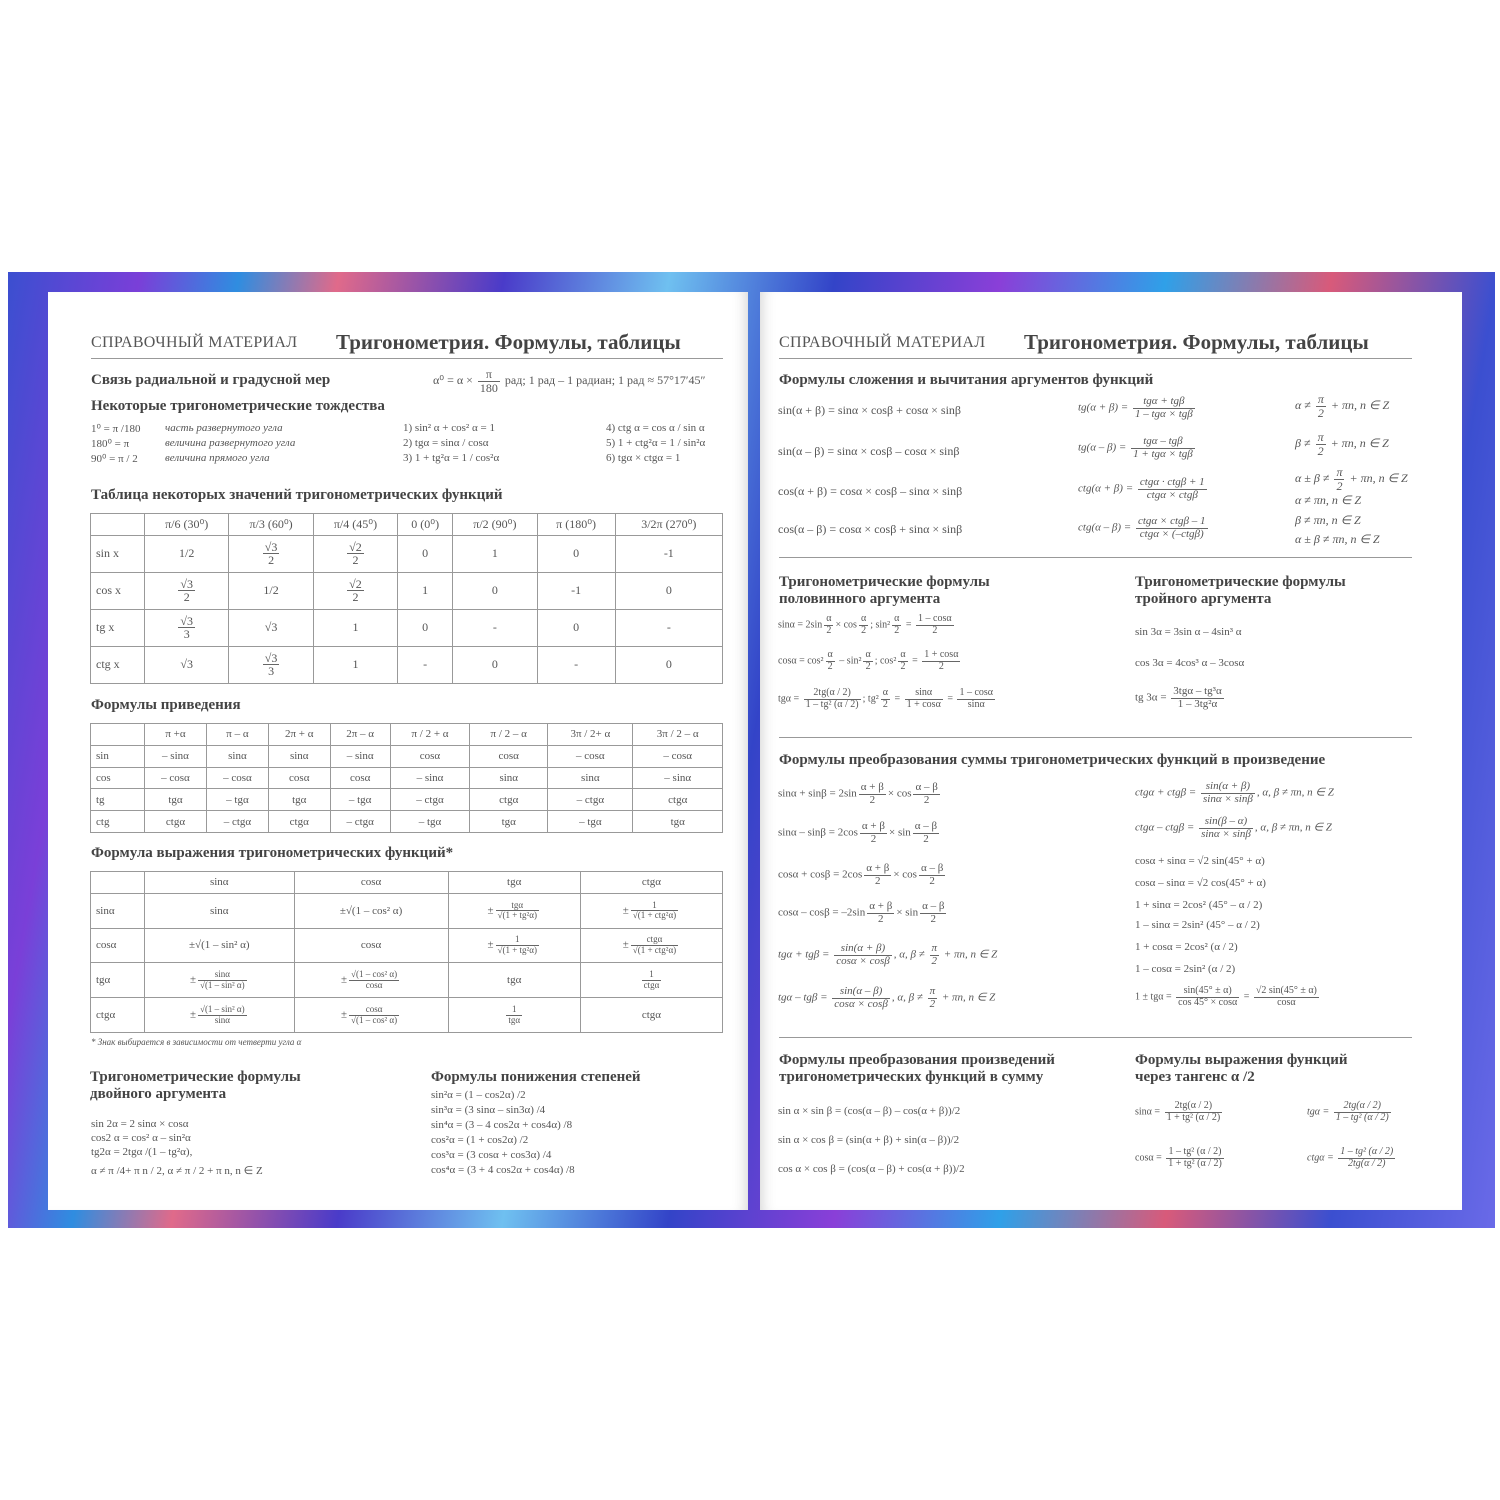 The height and width of the screenshot is (1500, 1500). What do you see at coordinates (186, 664) in the screenshot?
I see `formula-text: √3` at bounding box center [186, 664].